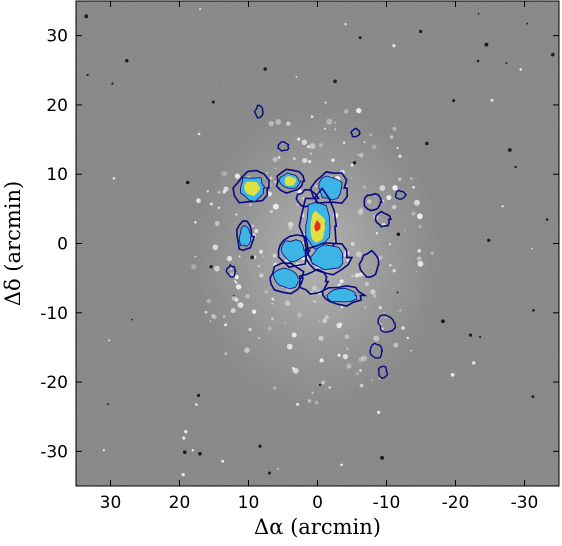 The height and width of the screenshot is (546, 562). Describe the element at coordinates (57, 106) in the screenshot. I see `y-tick-label: 20` at that location.